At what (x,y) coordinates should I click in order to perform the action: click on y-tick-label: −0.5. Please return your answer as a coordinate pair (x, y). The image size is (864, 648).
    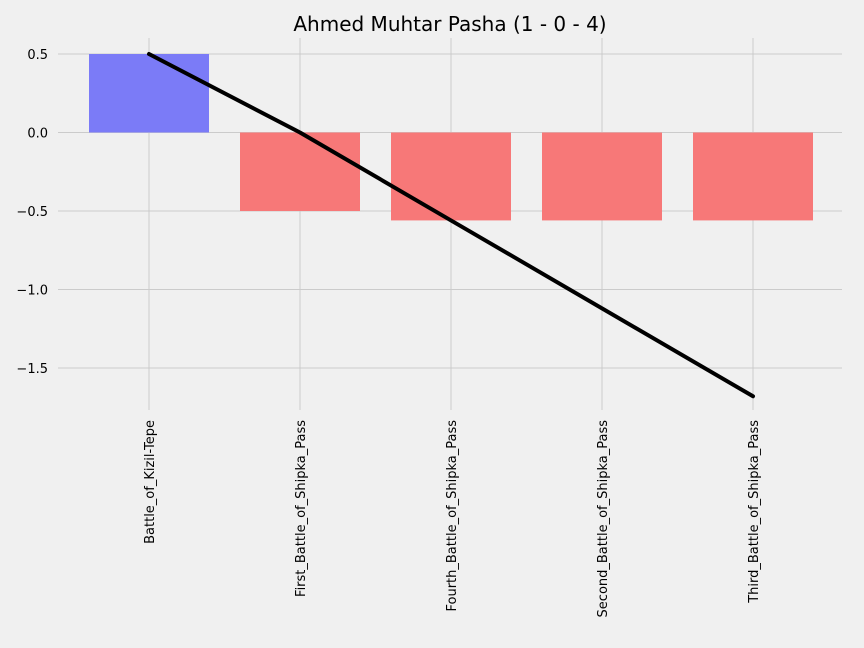
    Looking at the image, I should click on (32, 212).